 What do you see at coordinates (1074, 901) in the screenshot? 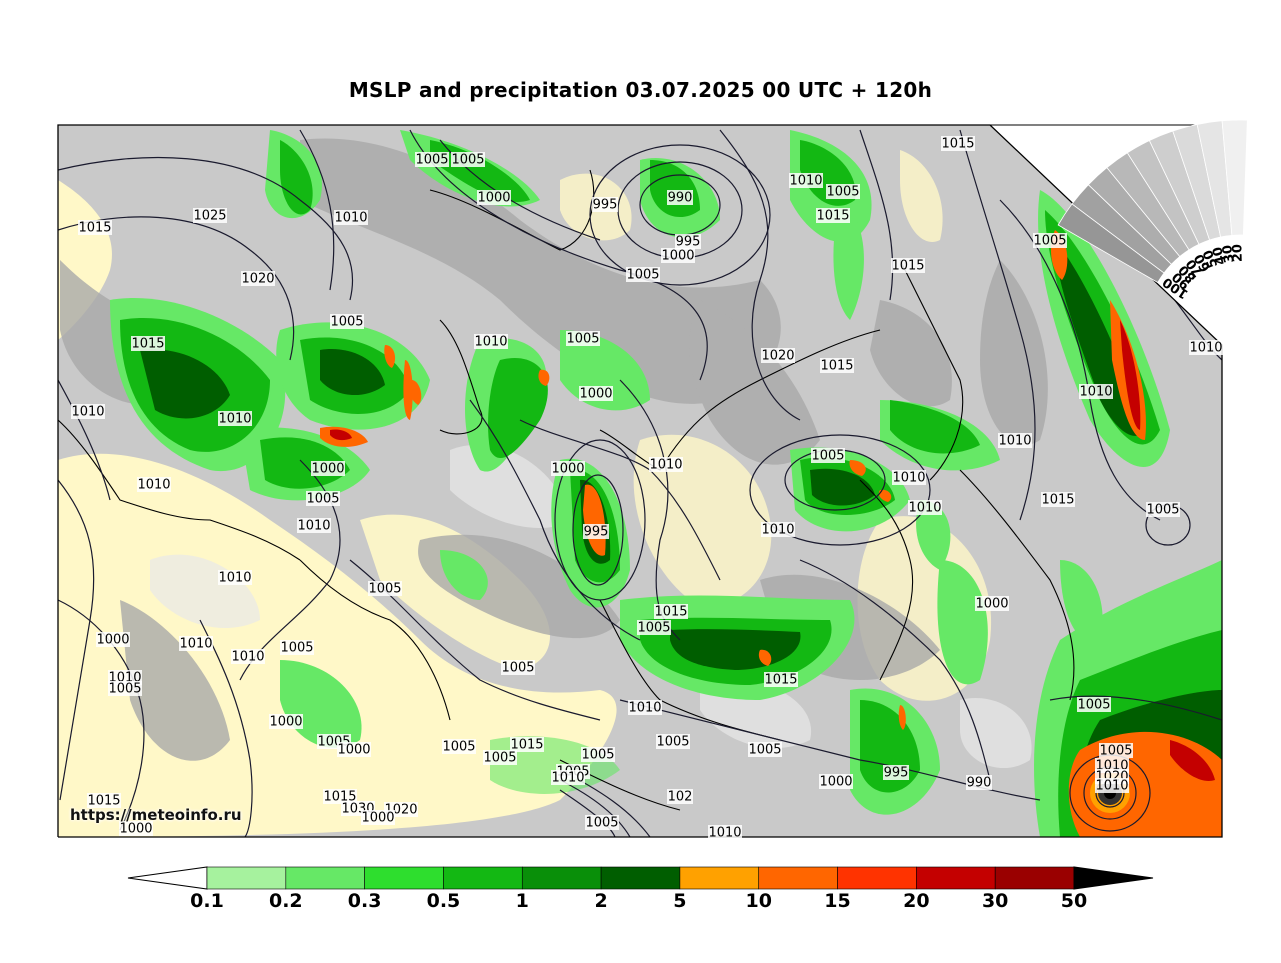
I see `colorbar-label: 50` at bounding box center [1074, 901].